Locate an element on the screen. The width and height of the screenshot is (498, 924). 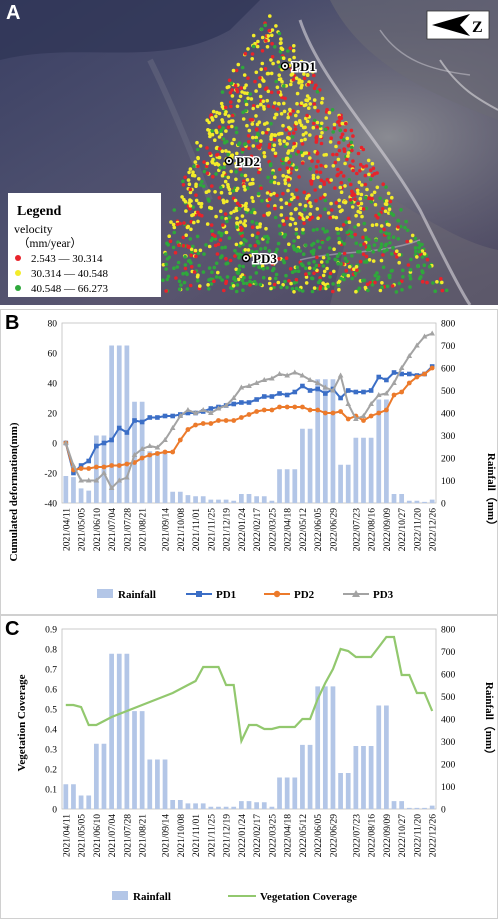
legend-class-yellow: 30.314 — 40.548 is located at coordinates (62, 274).